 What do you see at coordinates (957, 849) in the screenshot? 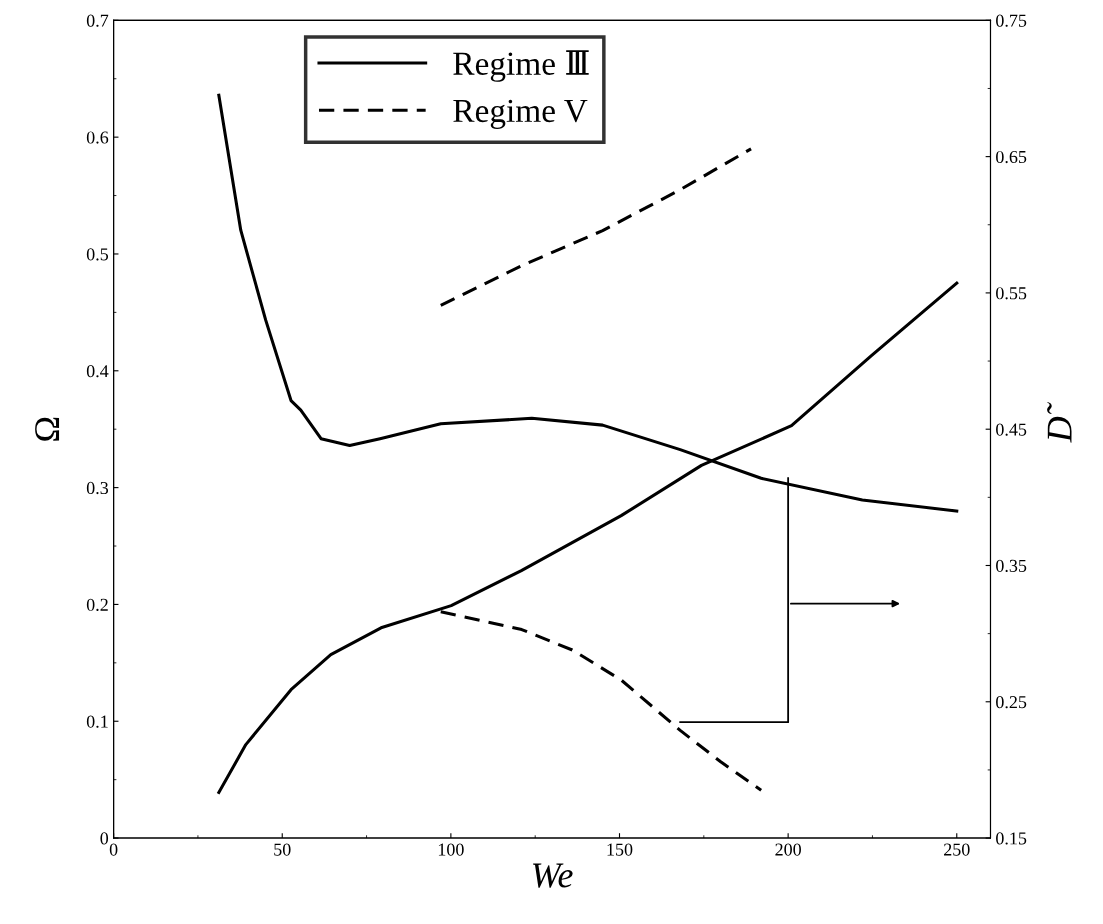
I see `x-tick-label: 250` at bounding box center [957, 849].